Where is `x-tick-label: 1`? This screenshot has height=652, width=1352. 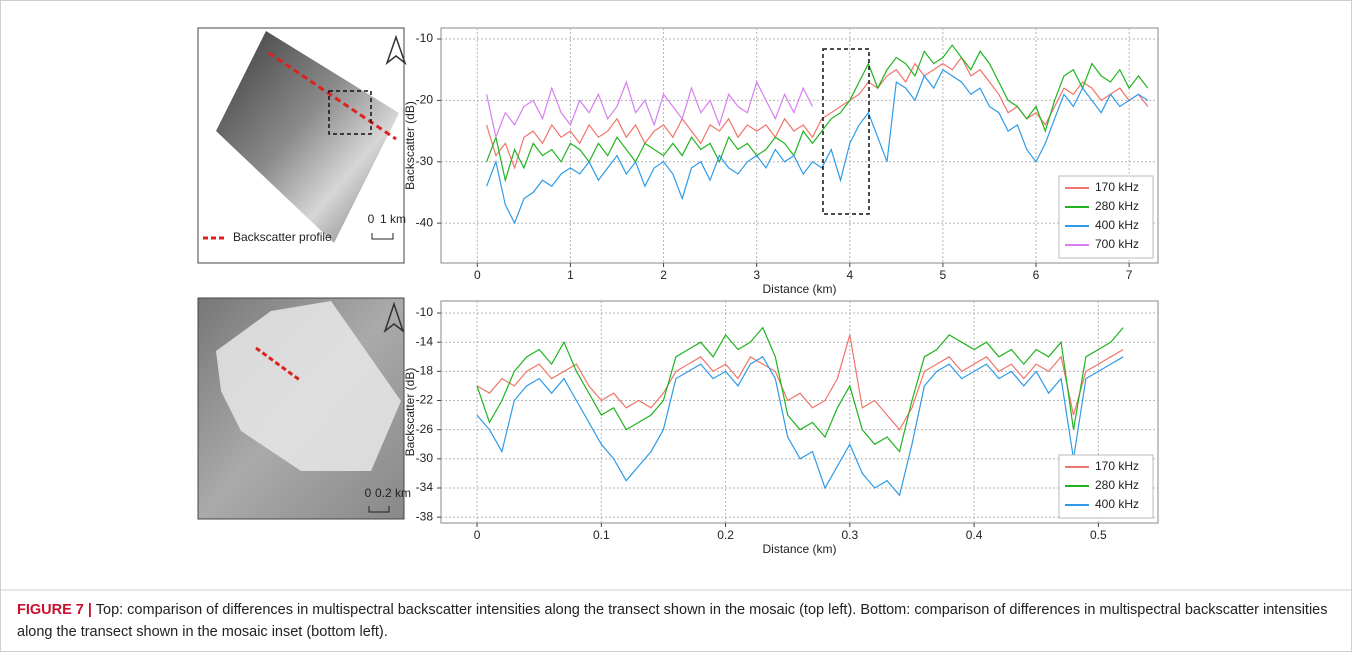
x-tick-label: 1 is located at coordinates (570, 275).